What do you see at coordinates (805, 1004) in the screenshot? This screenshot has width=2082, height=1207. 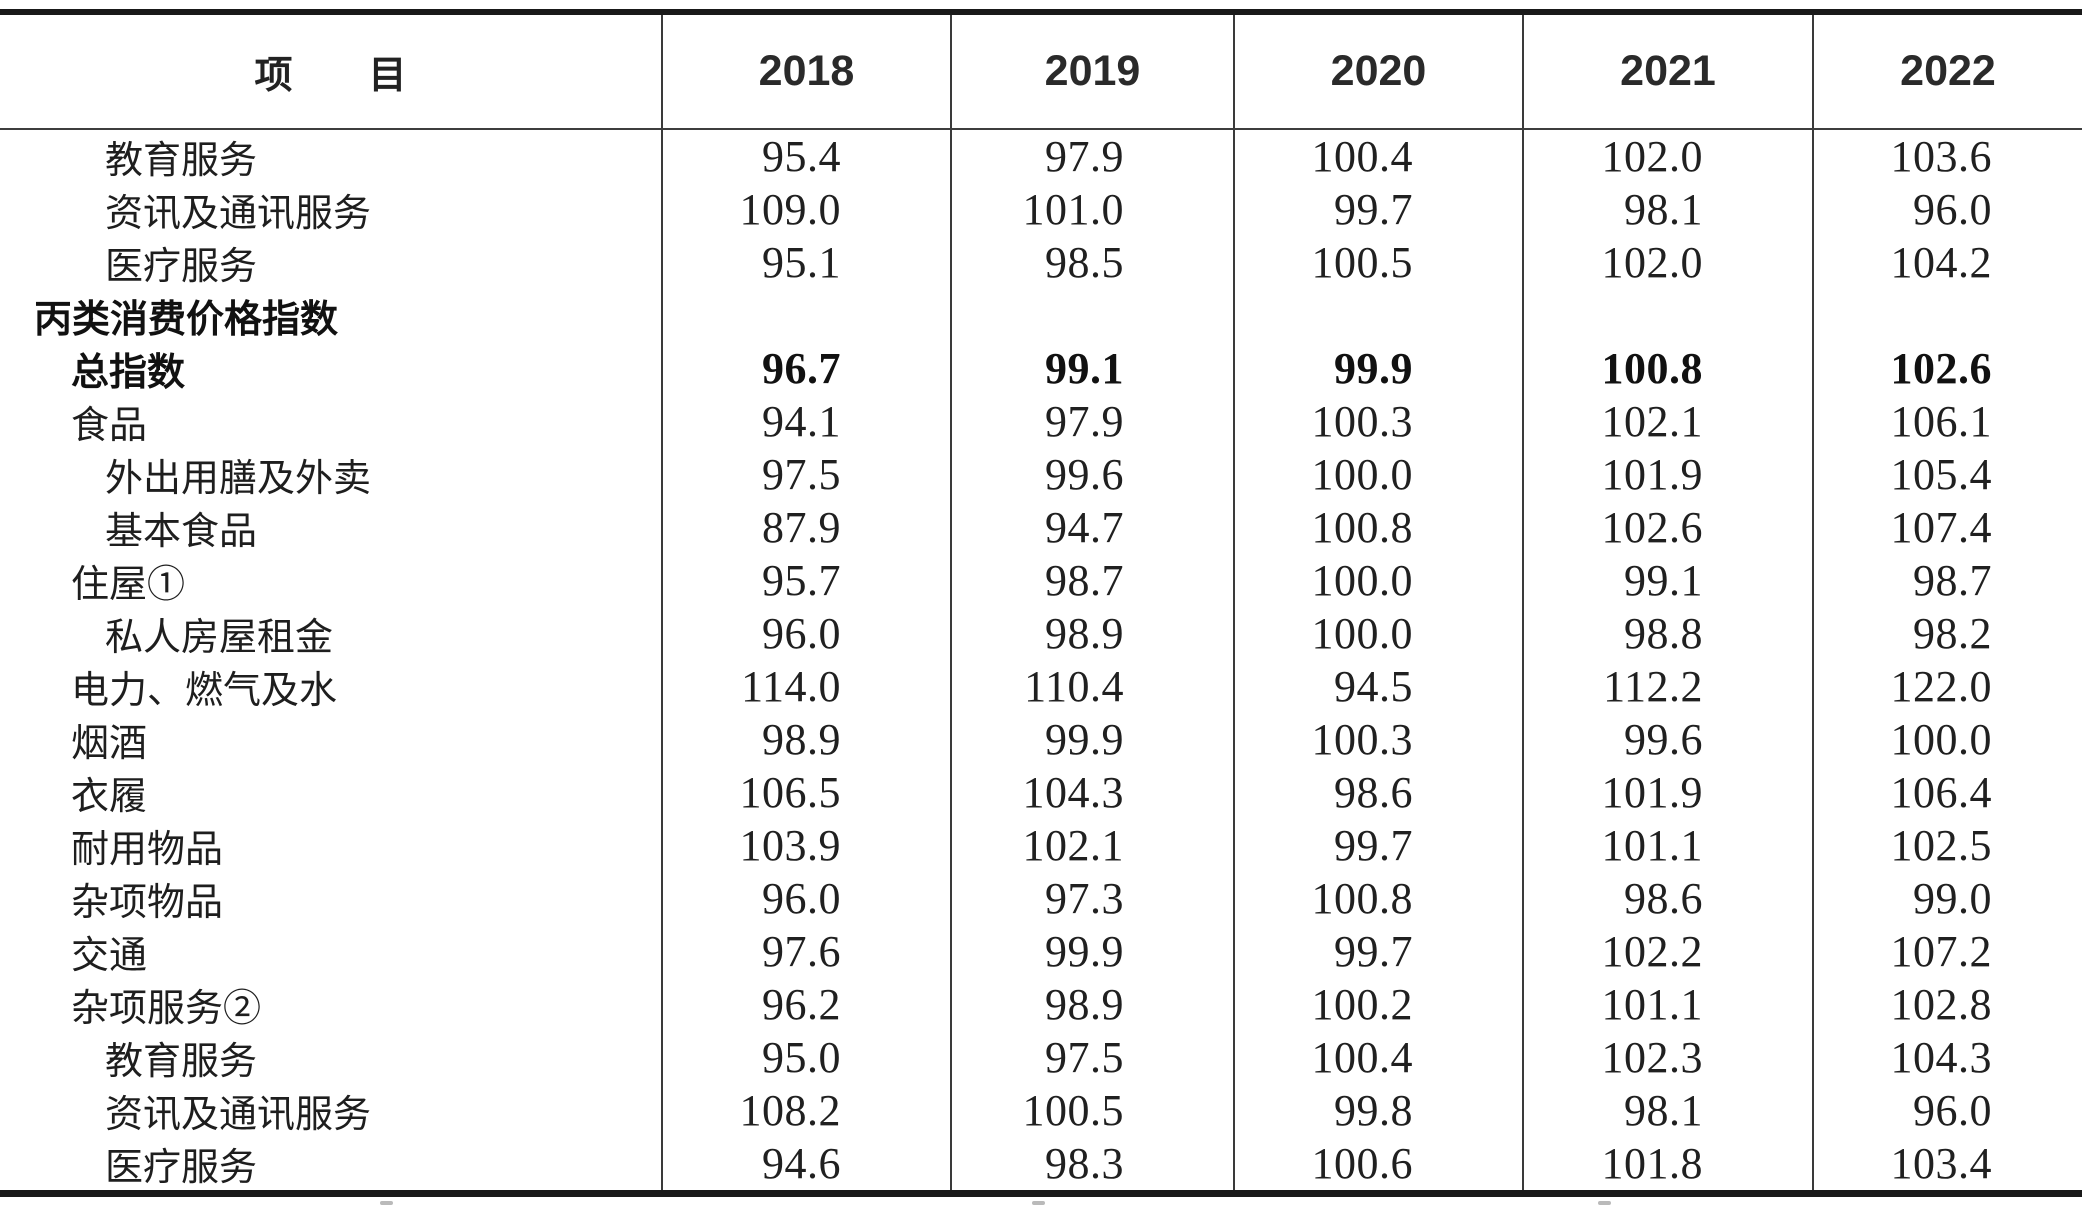 I see `cell-value: 96.2` at bounding box center [805, 1004].